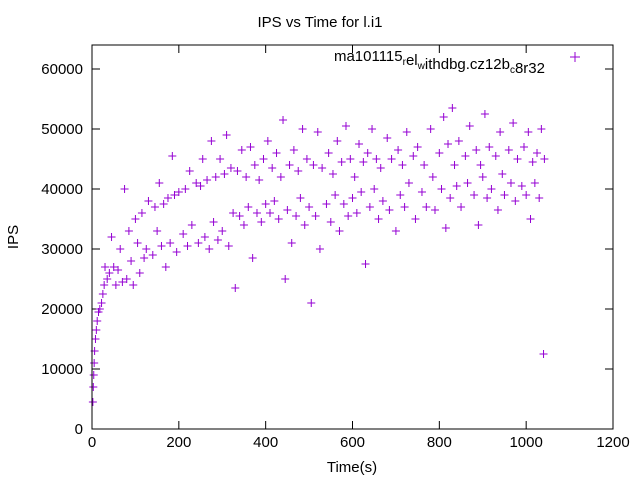  I want to click on x-tick-label: 400, so click(265, 442).